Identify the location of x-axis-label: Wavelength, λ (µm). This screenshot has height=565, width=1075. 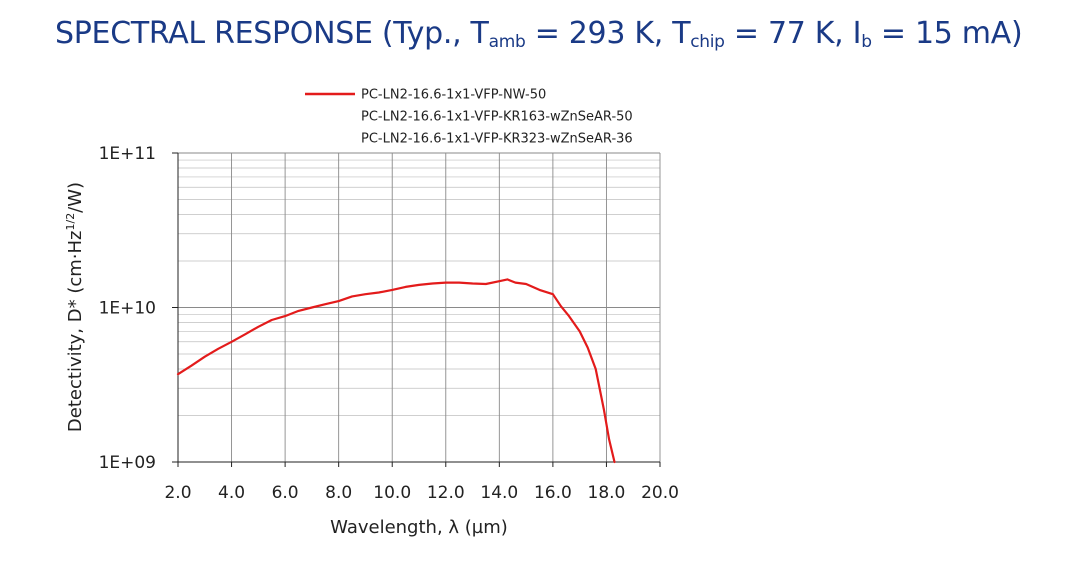
(419, 527).